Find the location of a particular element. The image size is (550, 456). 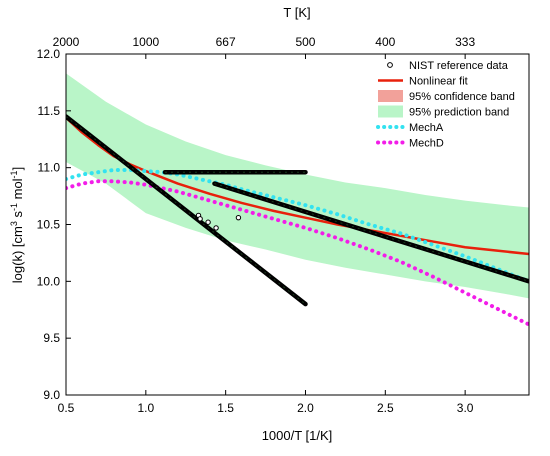

x-tick-label: 1.0 is located at coordinates (145, 408).